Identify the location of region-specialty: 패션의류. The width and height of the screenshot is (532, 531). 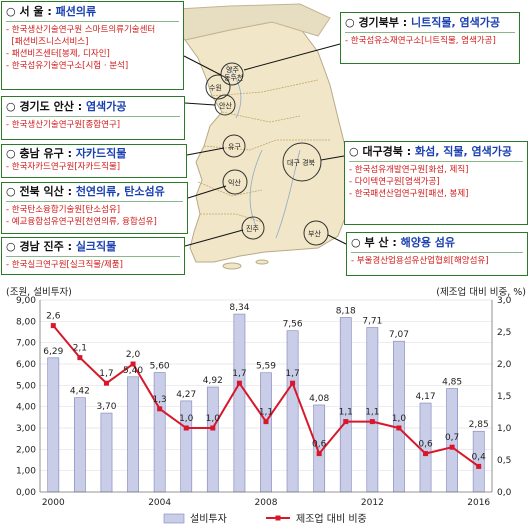
(76, 11).